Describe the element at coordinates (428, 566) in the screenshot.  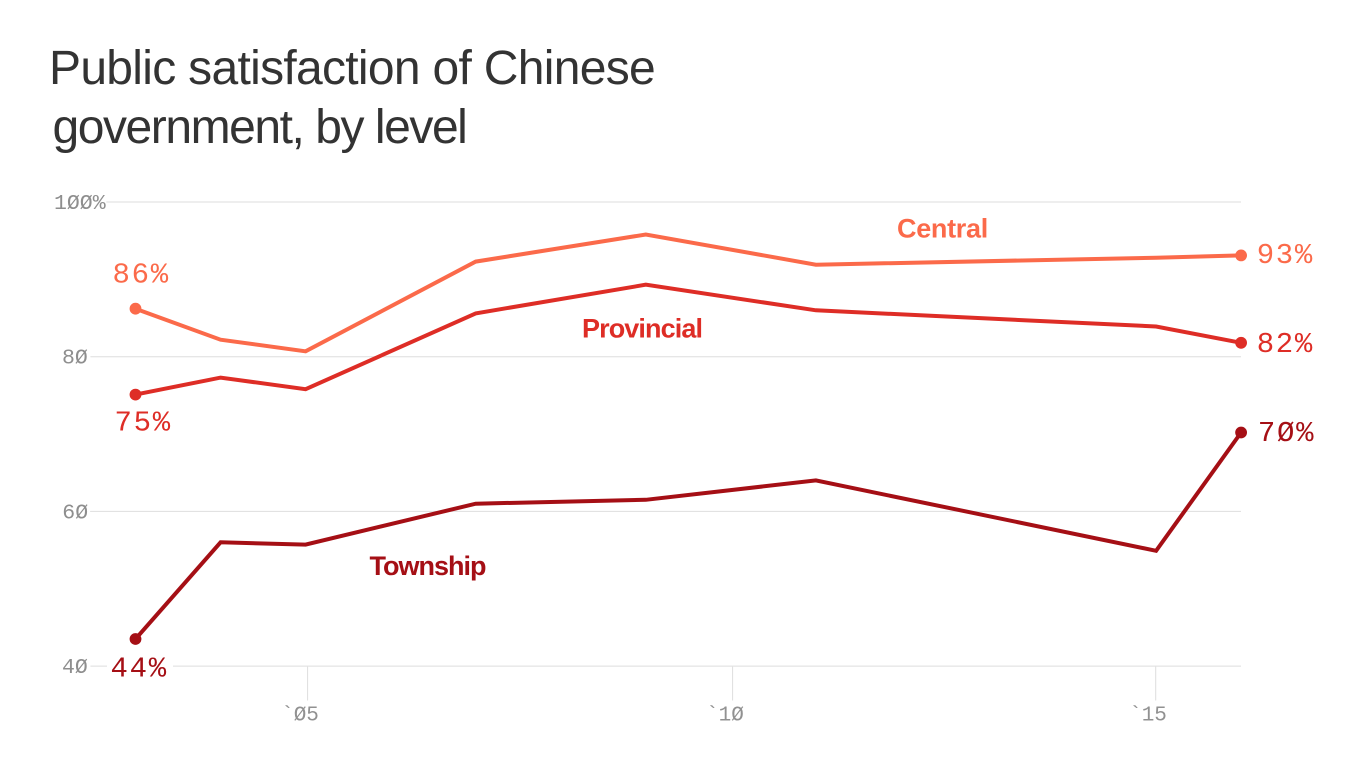
I see `svg-text: Township` at that location.